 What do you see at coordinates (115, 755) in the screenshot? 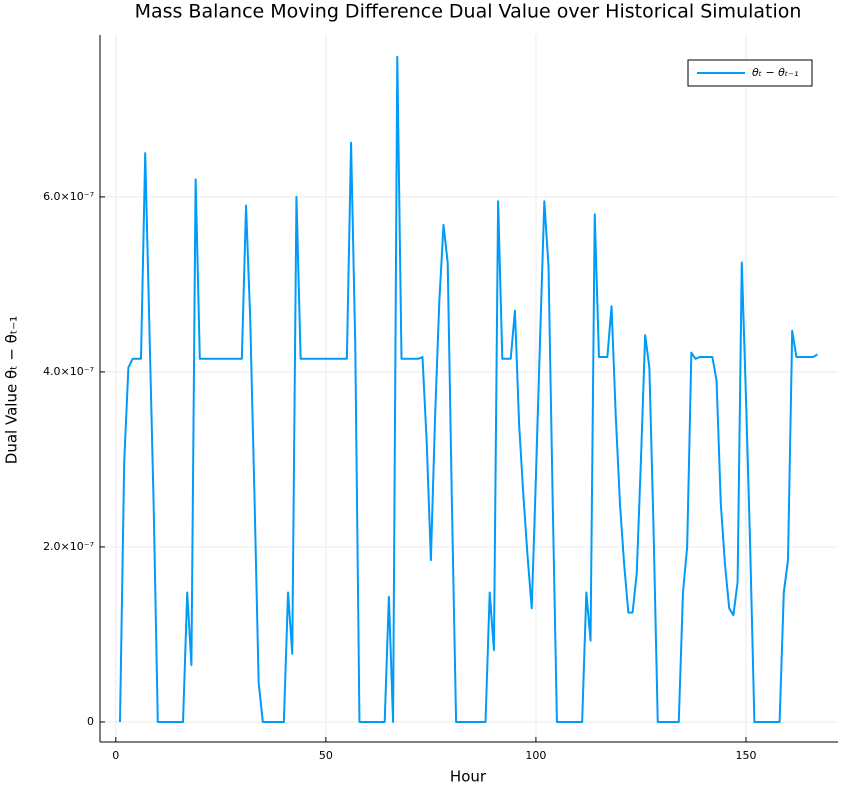
I see `x-tick-label: 0` at bounding box center [115, 755].